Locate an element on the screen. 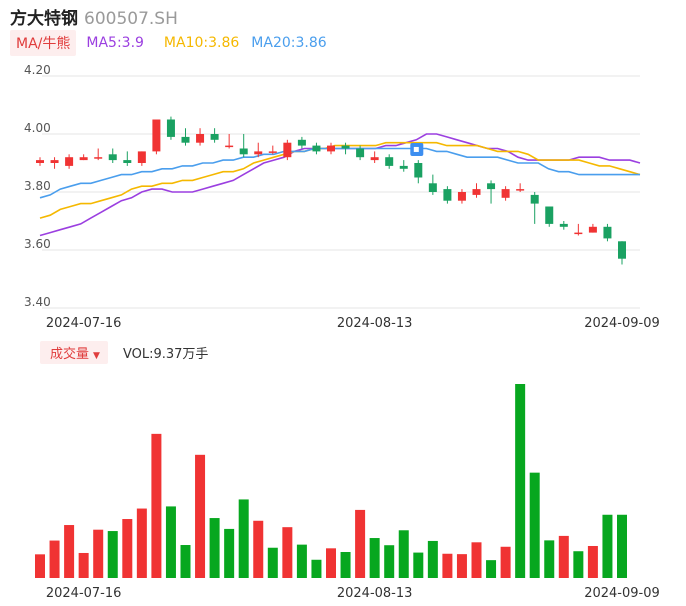 Image resolution: width=686 pixels, height=606 pixels. ma20-line is located at coordinates (339, 173).